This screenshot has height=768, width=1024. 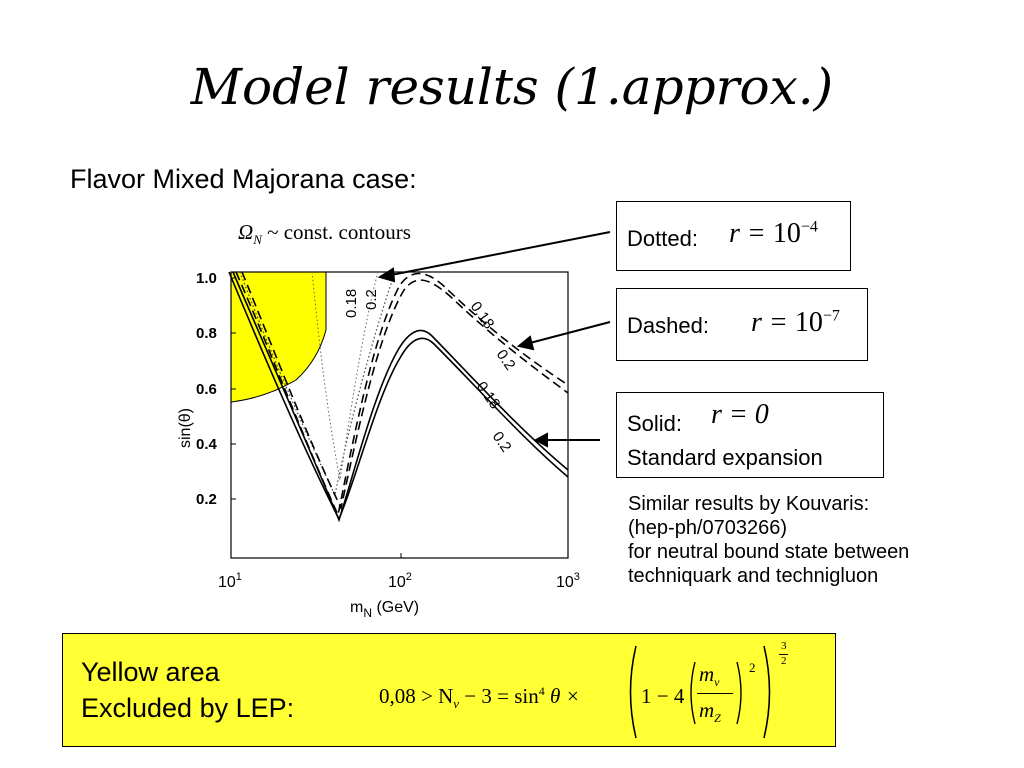 I want to click on legend-solid: Solid: r = 0 Standard expansion, so click(x=750, y=435).